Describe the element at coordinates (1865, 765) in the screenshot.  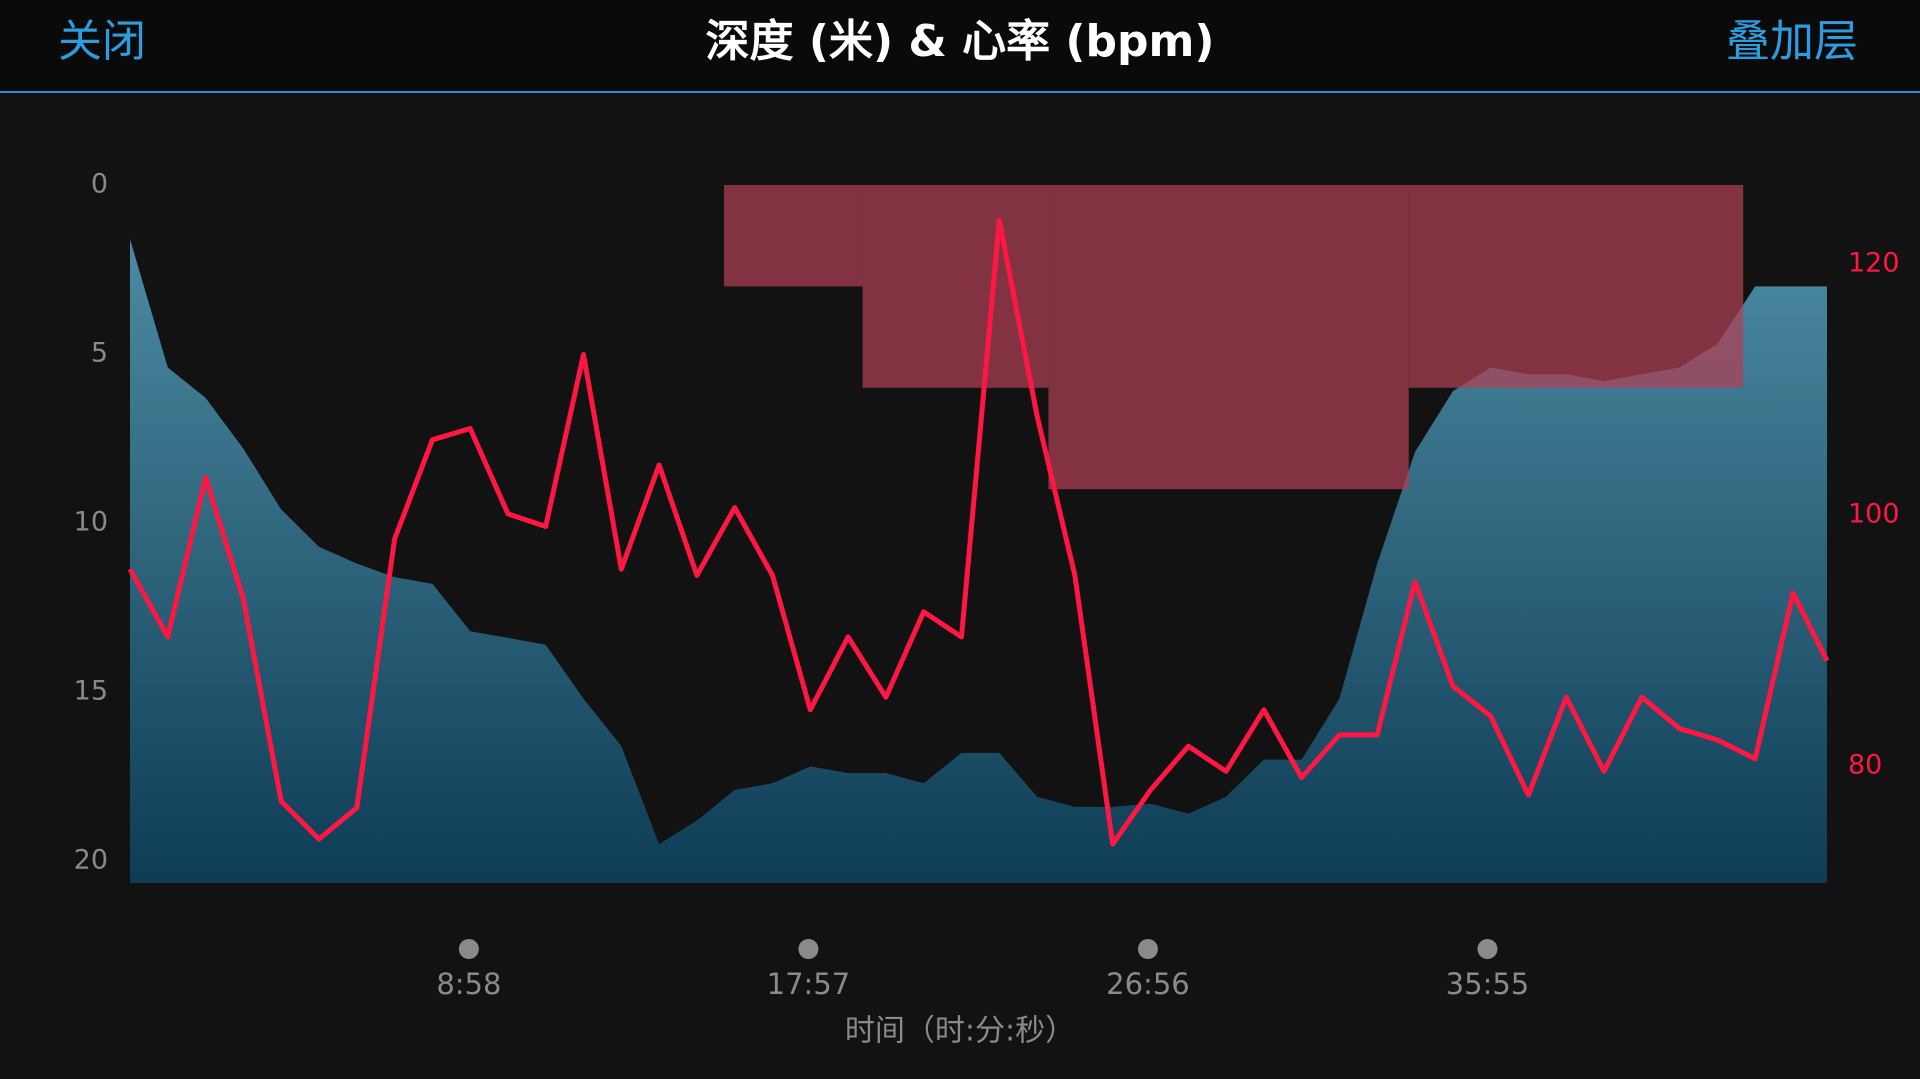
I see `y2-tick-label: 80` at that location.